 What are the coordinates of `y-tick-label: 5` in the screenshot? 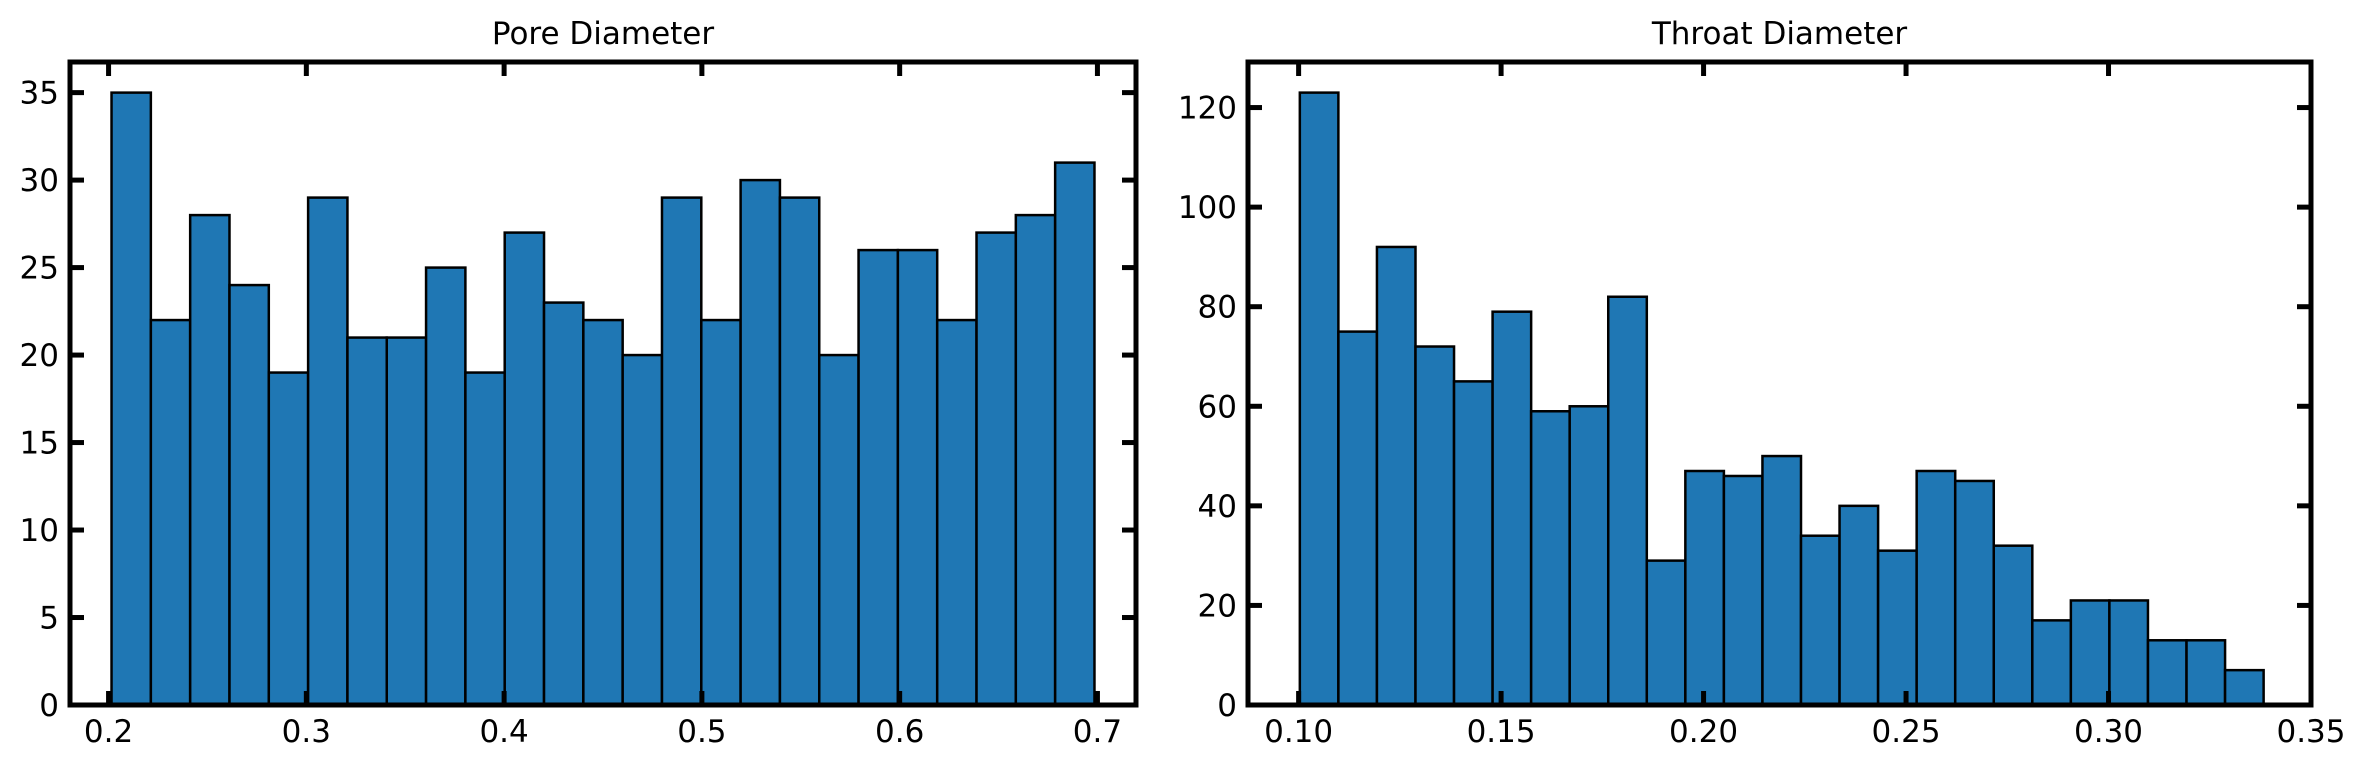 It's located at (49, 619).